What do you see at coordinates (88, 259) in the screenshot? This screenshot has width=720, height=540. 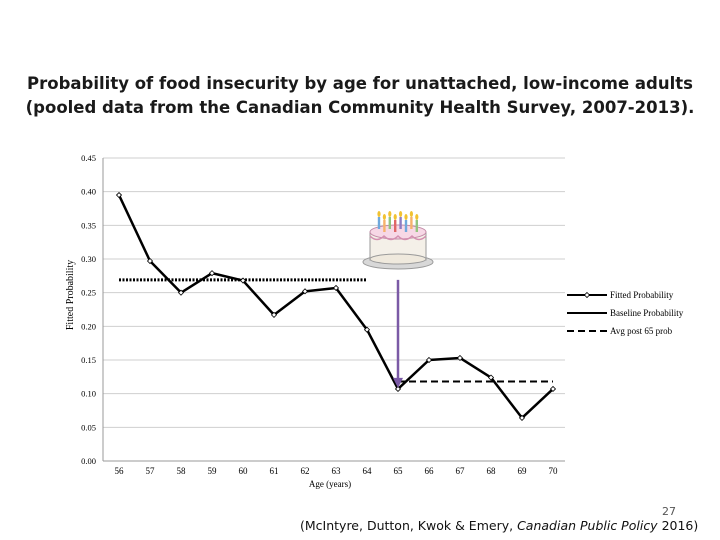 I see `y-tick-label: 0.30` at bounding box center [88, 259].